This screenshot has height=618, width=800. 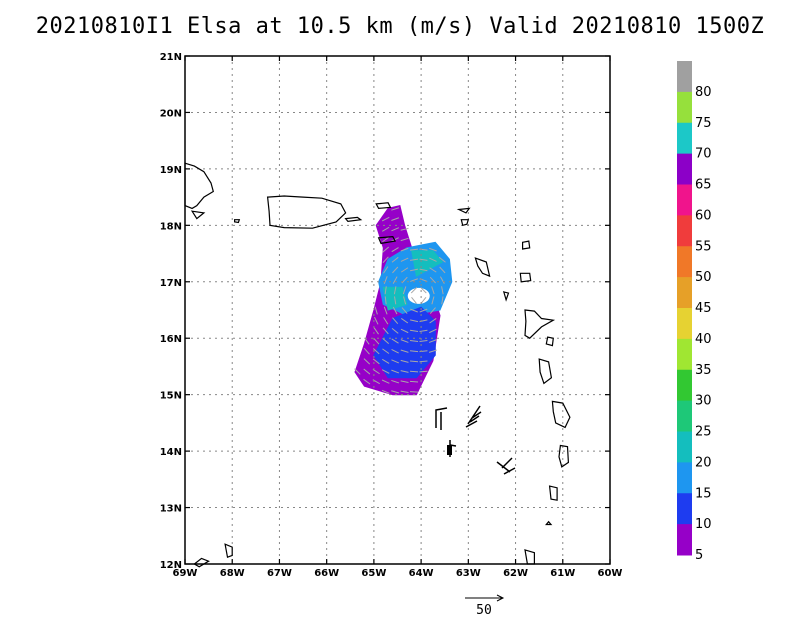 What do you see at coordinates (387, 240) in the screenshot?
I see `coastline-st-croix` at bounding box center [387, 240].